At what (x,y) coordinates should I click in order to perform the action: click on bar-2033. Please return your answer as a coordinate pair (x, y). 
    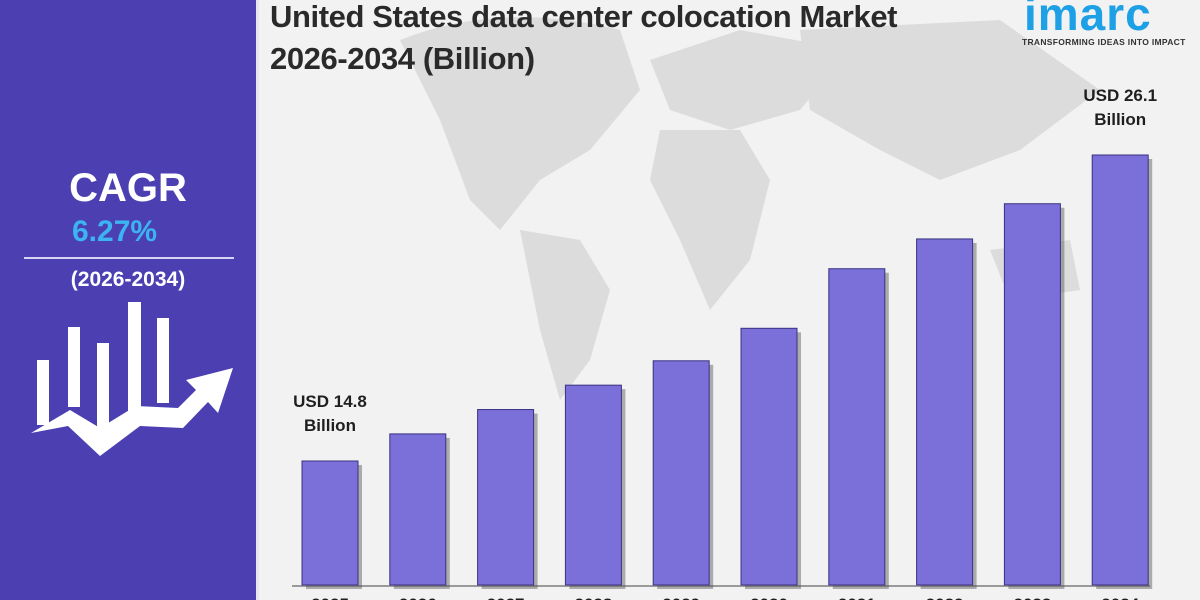
    Looking at the image, I should click on (1032, 394).